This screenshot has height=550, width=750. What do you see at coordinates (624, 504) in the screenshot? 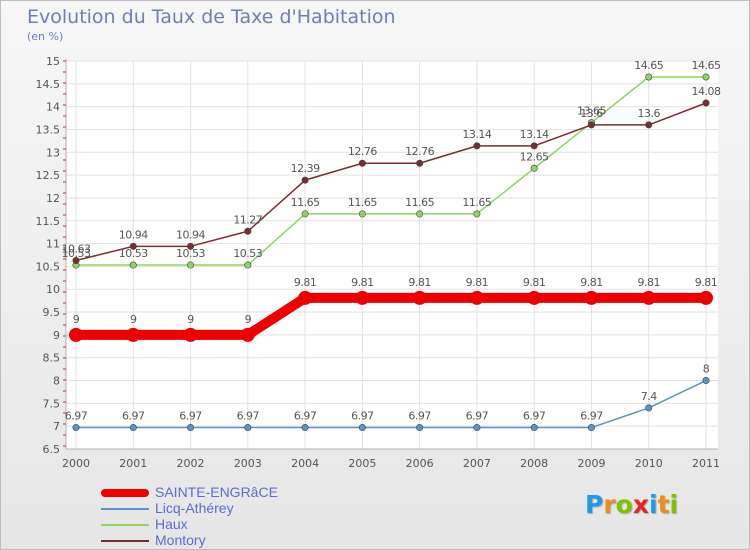
I see `logo-letter: o` at bounding box center [624, 504].